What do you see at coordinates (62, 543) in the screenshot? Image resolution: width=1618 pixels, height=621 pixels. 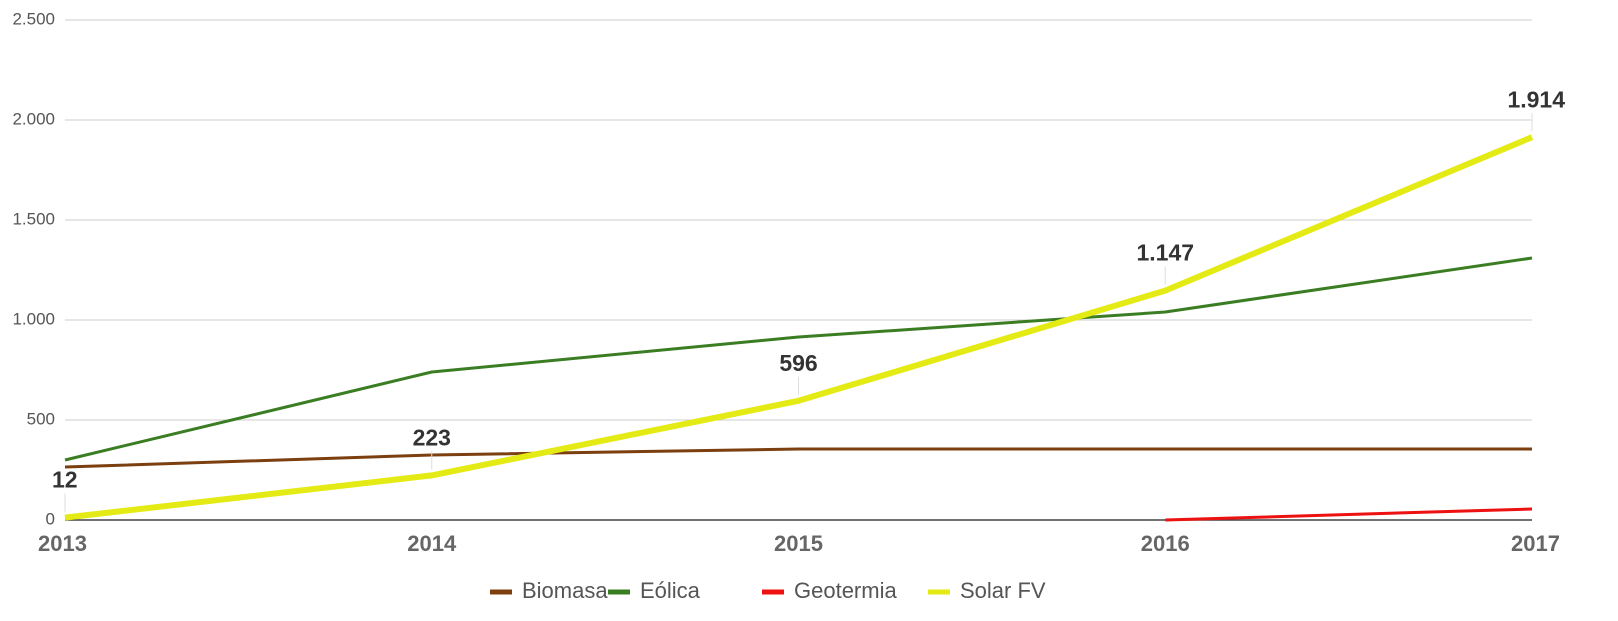 I see `x-tick-label: 2013` at bounding box center [62, 543].